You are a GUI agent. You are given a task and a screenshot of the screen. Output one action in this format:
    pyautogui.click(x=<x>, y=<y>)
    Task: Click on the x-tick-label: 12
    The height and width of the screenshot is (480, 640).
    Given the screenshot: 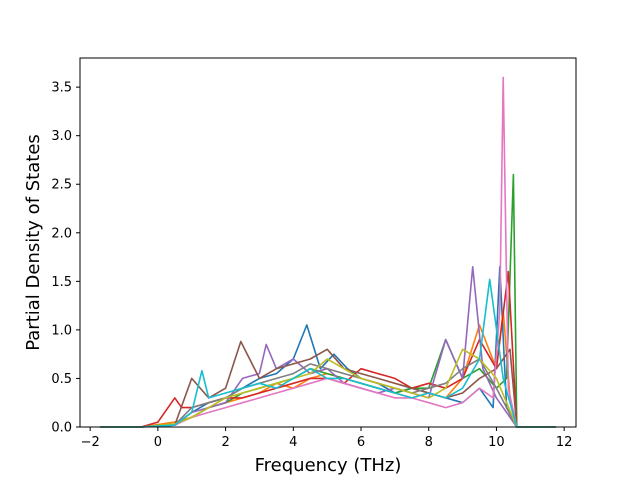 What is the action you would take?
    pyautogui.click(x=564, y=442)
    